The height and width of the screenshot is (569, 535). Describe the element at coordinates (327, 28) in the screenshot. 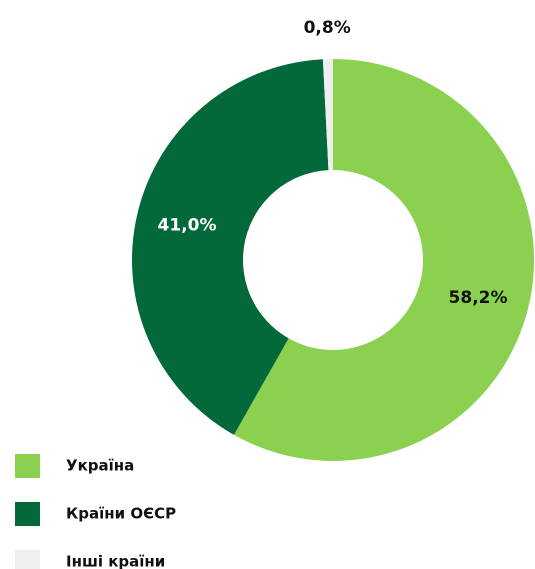

I see `slice-label: 0,8%` at that location.